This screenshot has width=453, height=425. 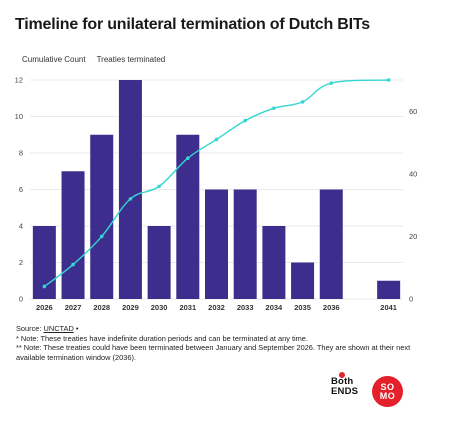 I want to click on cumulative-point-2030, so click(x=159, y=186).